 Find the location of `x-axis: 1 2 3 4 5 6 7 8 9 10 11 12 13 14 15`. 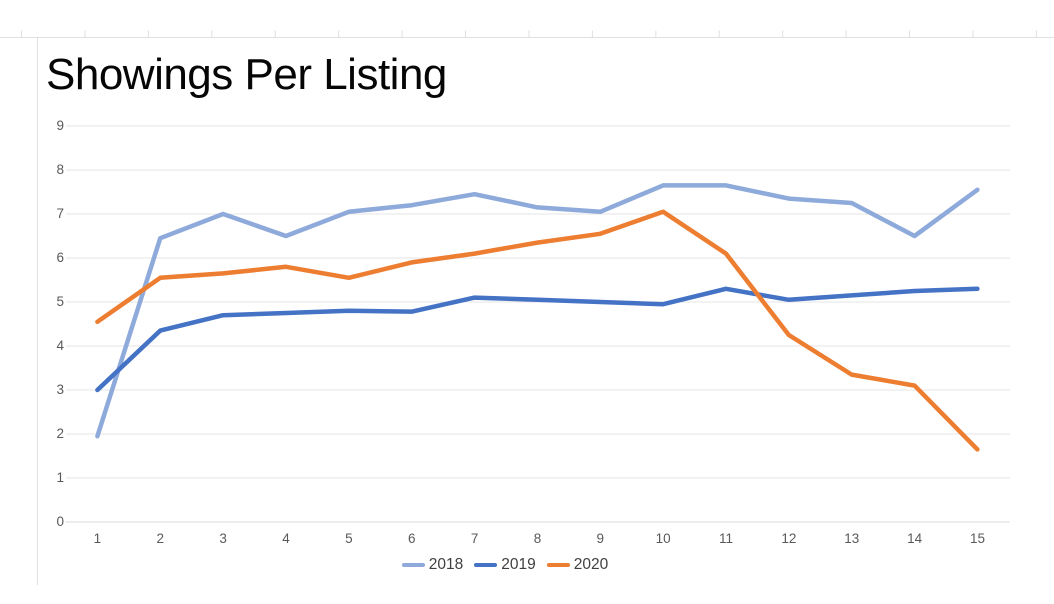

x-axis: 1 2 3 4 5 6 7 8 9 10 11 12 13 14 15 is located at coordinates (537, 538).